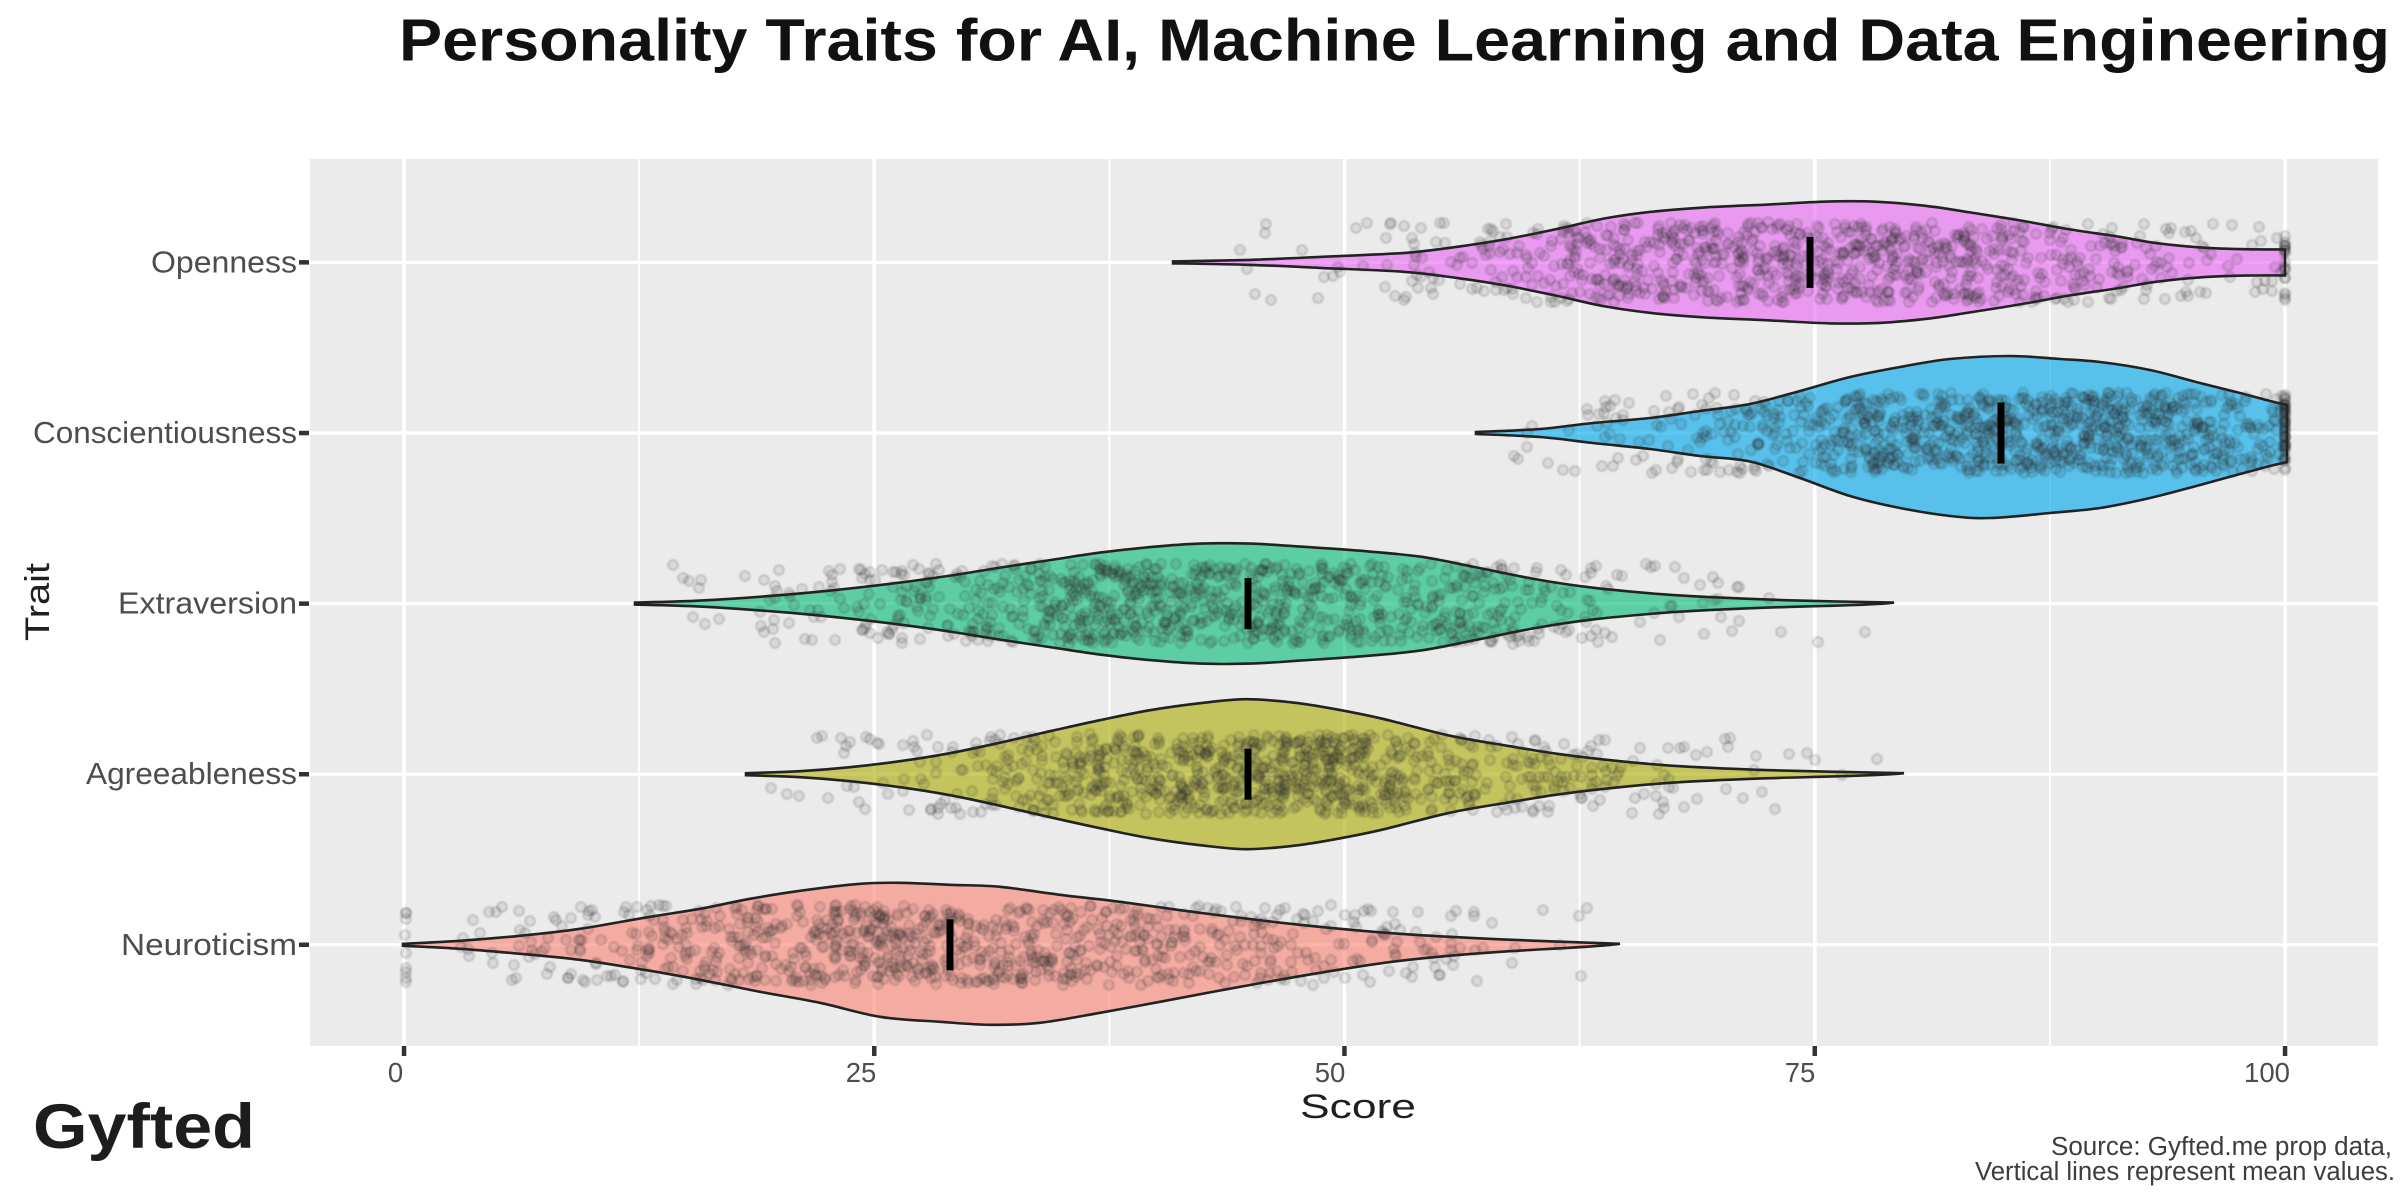 Image resolution: width=2400 pixels, height=1200 pixels. Describe the element at coordinates (209, 944) in the screenshot. I see `svg-text: Neuroticism` at that location.